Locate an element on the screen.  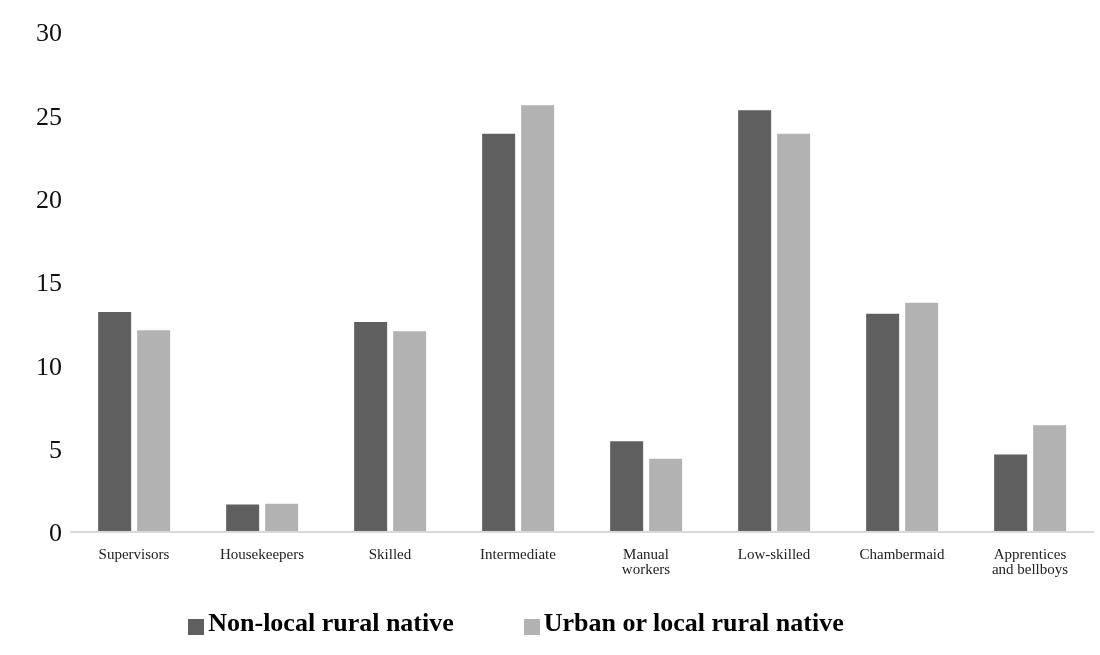
x-tick-label: Chambermaid is located at coordinates (902, 553).